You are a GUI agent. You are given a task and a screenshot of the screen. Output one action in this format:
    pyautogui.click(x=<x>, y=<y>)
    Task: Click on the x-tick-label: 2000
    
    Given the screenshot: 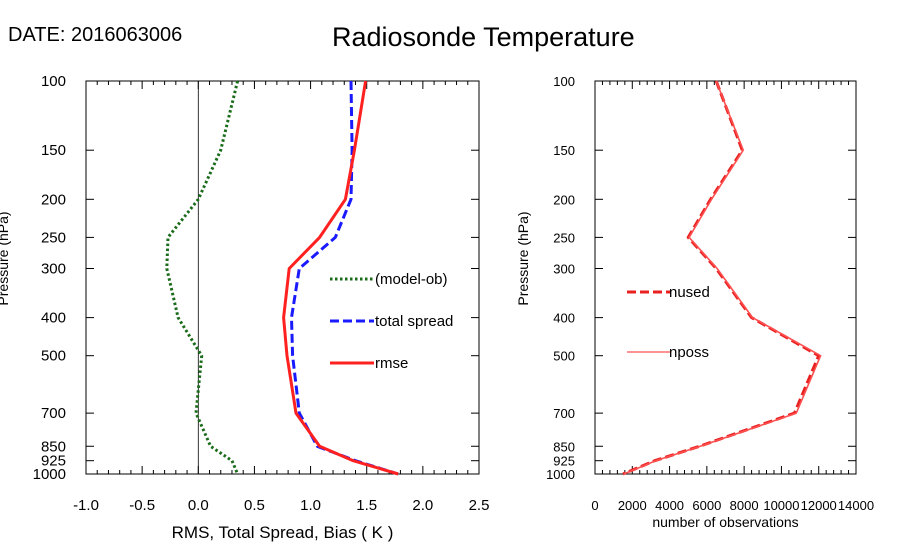 What is the action you would take?
    pyautogui.click(x=632, y=505)
    